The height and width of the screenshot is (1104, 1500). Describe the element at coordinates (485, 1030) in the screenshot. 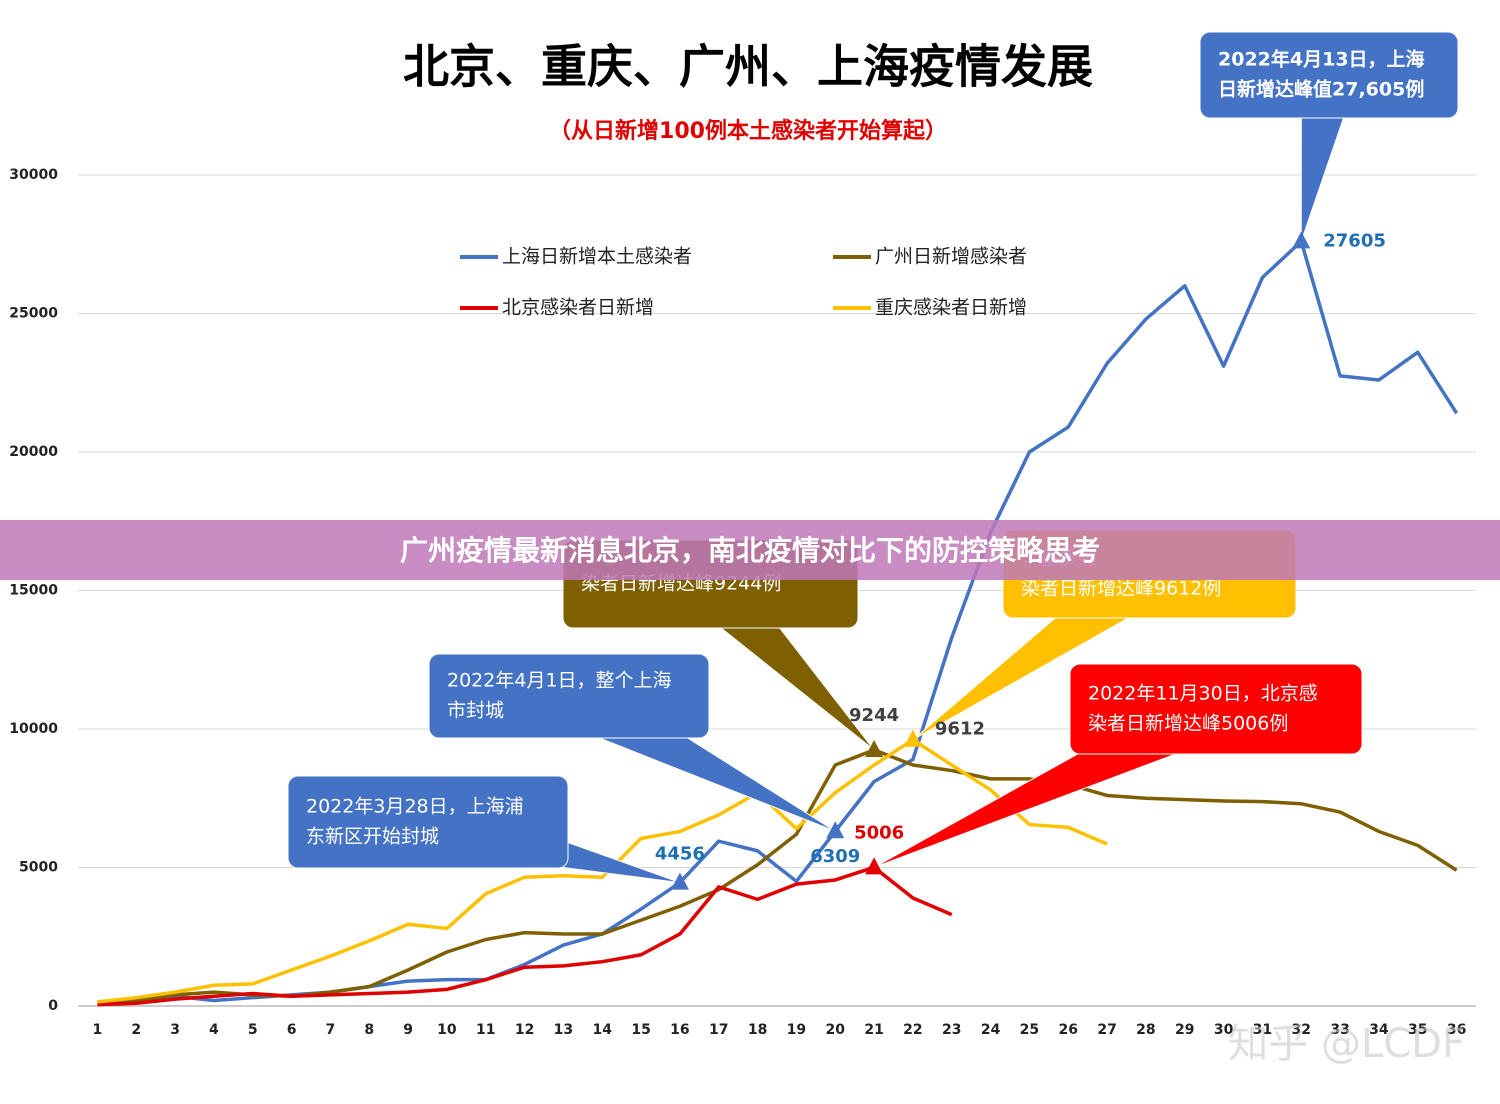

I see `x-tick-label: 11` at that location.